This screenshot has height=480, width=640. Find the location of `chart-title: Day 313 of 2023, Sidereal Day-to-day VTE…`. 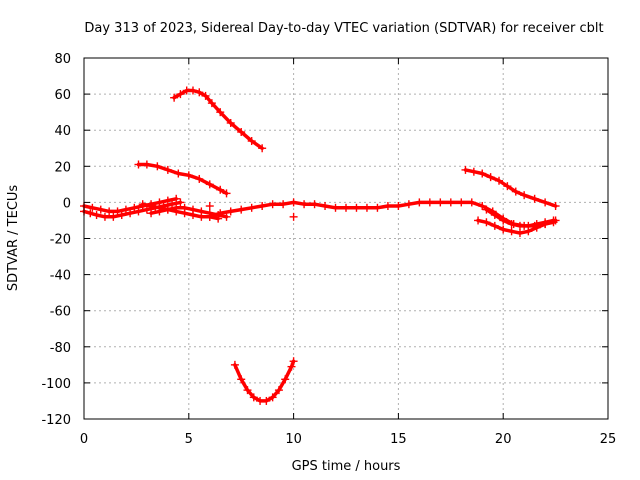

chart-title: Day 313 of 2023, Sidereal Day-to-day VTE… is located at coordinates (343, 28).